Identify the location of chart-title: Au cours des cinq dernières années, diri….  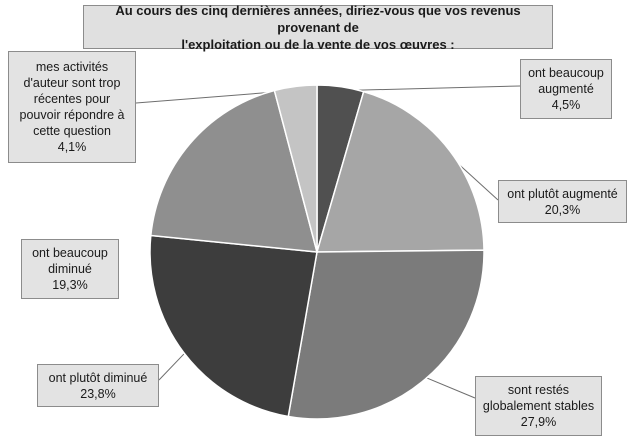
(318, 27).